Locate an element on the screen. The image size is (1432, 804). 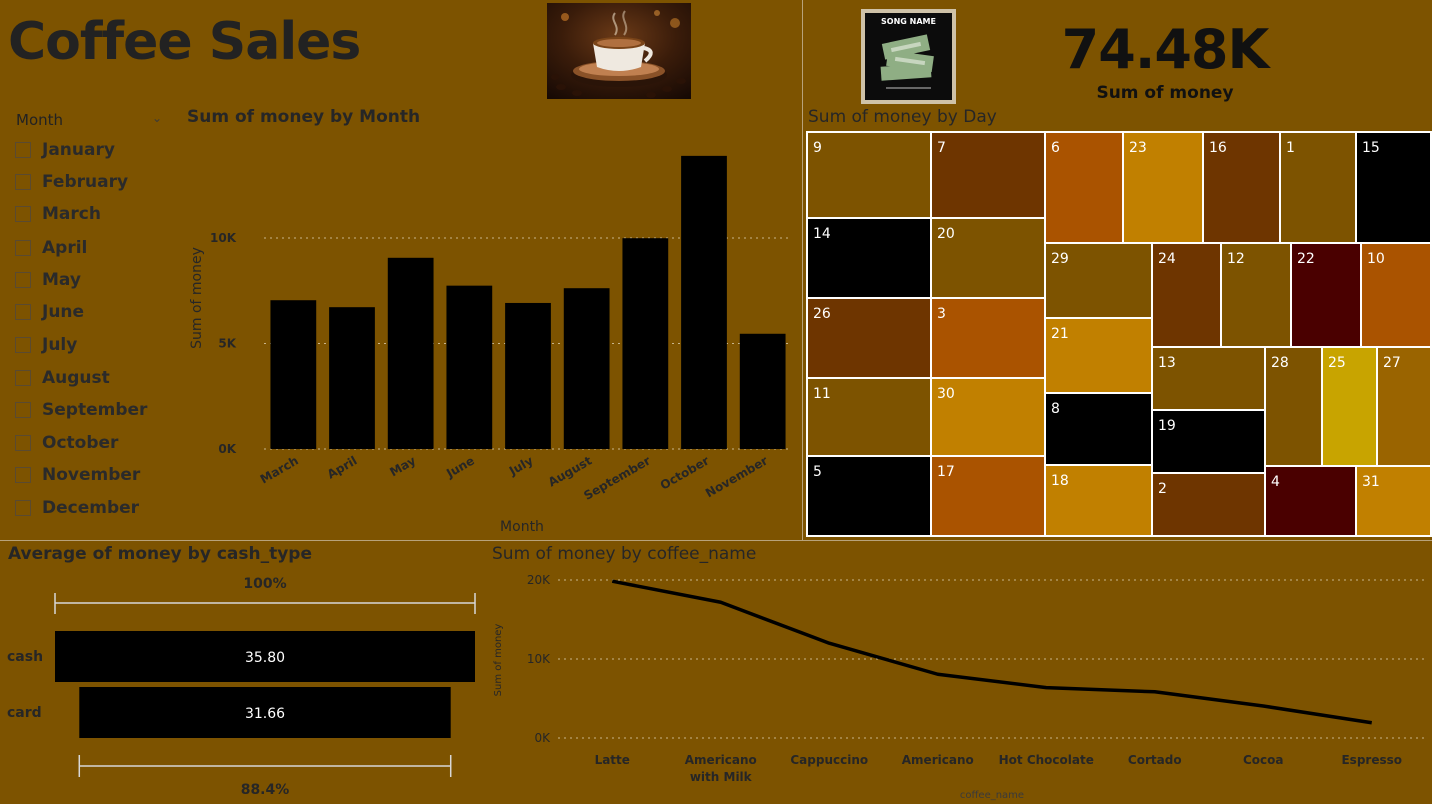
funnel-bar-cash is located at coordinates (265, 656).